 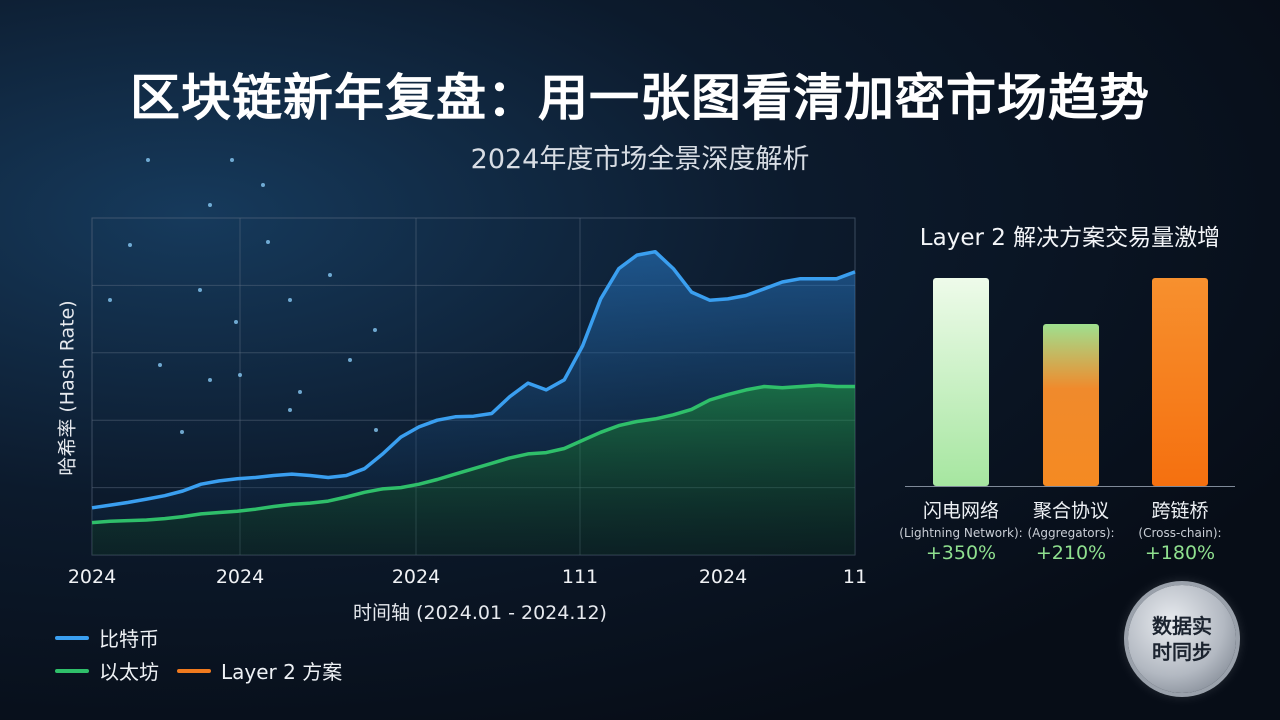 What do you see at coordinates (961, 533) in the screenshot?
I see `bar-category-en-label: (Lightning Network):` at bounding box center [961, 533].